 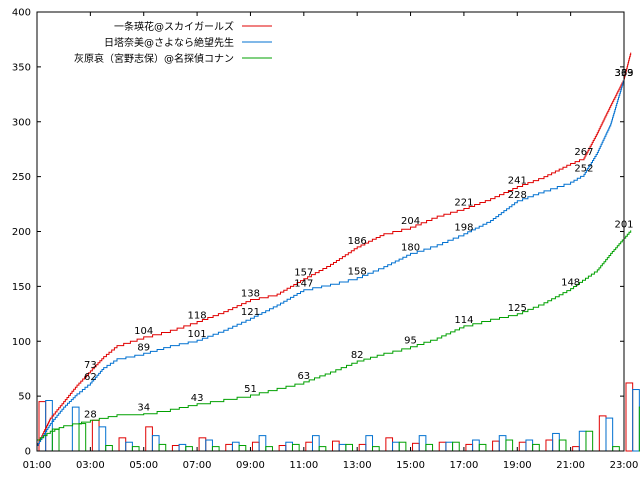 What do you see at coordinates (583, 168) in the screenshot?
I see `data-label: 252` at bounding box center [583, 168].